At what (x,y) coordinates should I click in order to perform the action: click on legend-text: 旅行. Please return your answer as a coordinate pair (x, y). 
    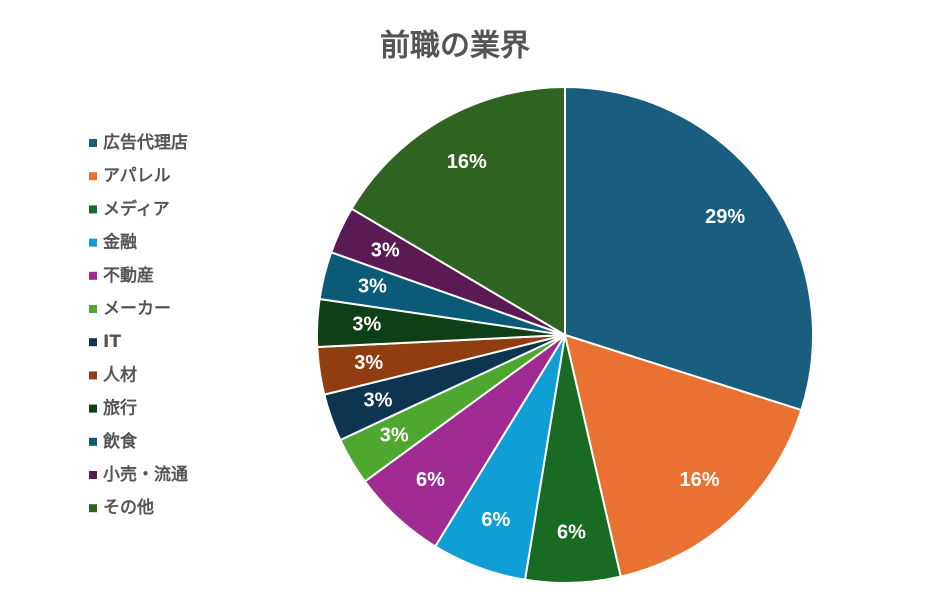
    Looking at the image, I should click on (120, 408).